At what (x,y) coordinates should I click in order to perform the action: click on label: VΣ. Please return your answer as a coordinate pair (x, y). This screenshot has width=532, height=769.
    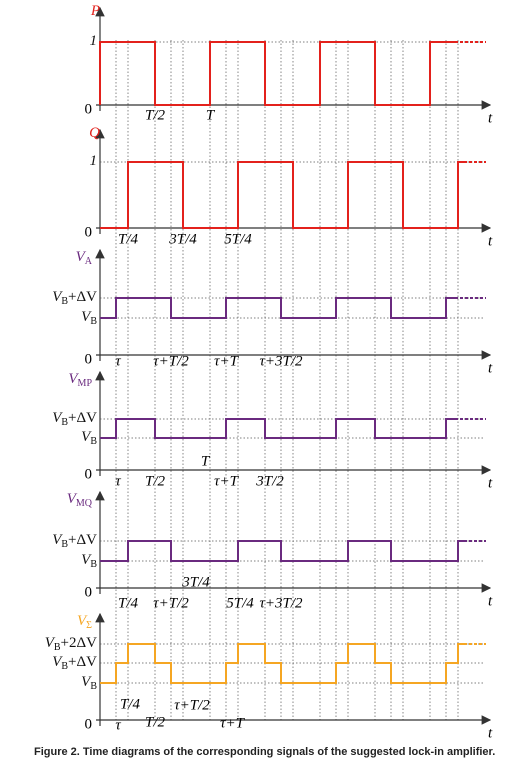
    Looking at the image, I should click on (84, 622).